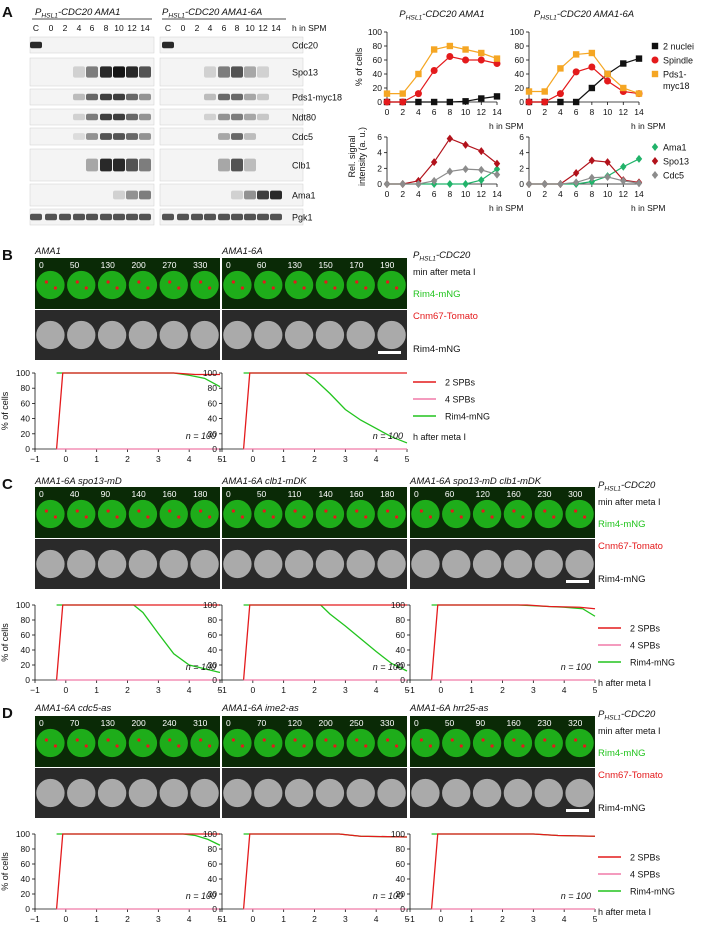  Describe the element at coordinates (26, 388) in the screenshot. I see `y-tick-label: 80` at that location.